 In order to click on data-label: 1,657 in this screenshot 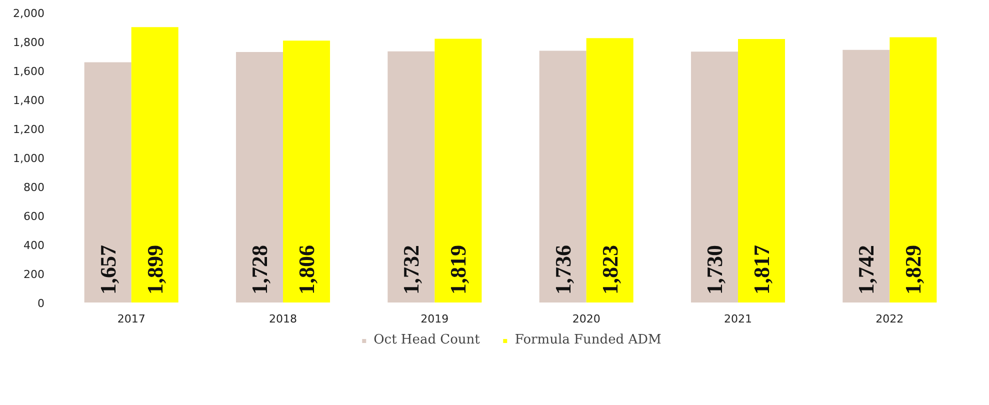, I will do `click(107, 269)`.